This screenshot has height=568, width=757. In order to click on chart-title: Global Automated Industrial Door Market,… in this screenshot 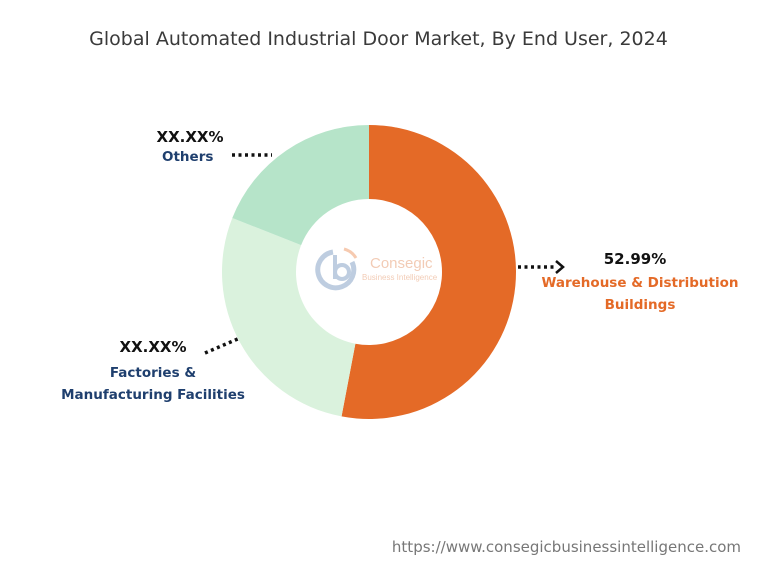, I will do `click(378, 39)`.